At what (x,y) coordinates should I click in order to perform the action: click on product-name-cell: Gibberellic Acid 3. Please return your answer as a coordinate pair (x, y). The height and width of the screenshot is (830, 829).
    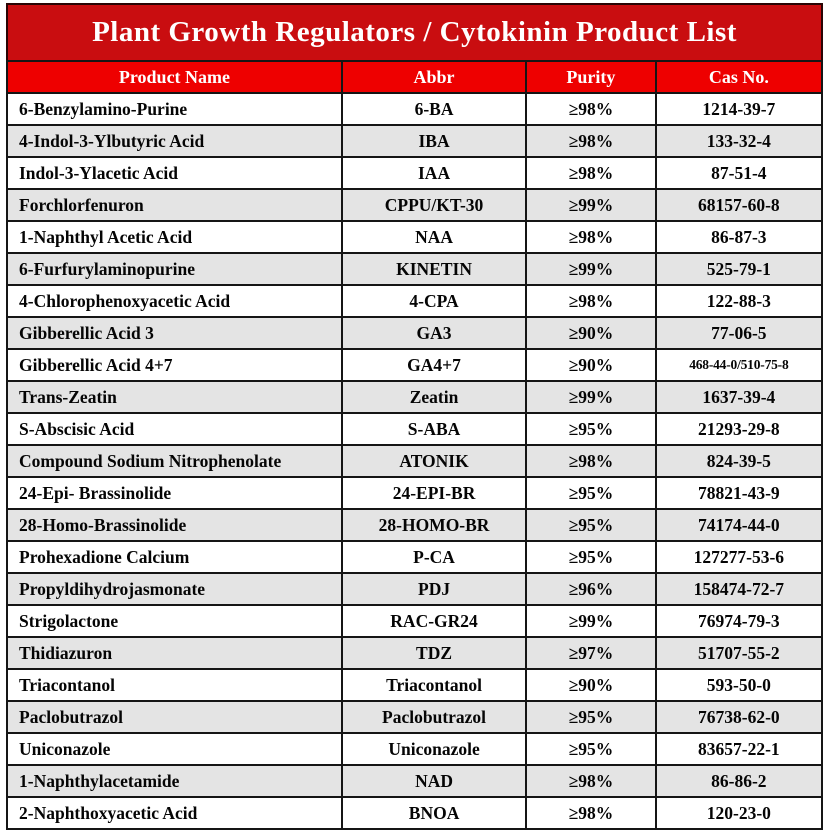
    Looking at the image, I should click on (174, 333).